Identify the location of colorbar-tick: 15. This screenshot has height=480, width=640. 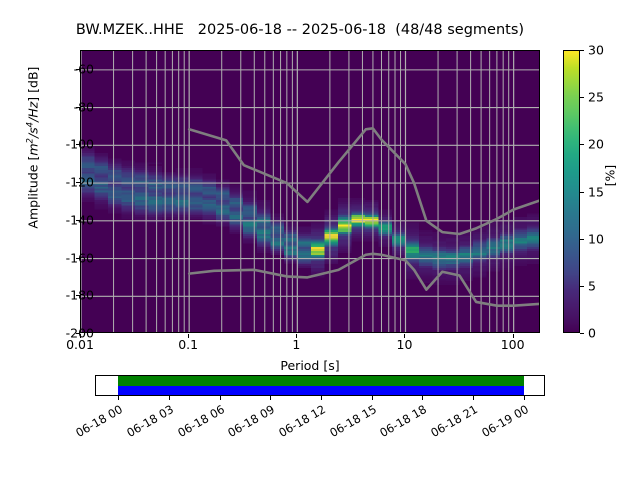
(596, 191).